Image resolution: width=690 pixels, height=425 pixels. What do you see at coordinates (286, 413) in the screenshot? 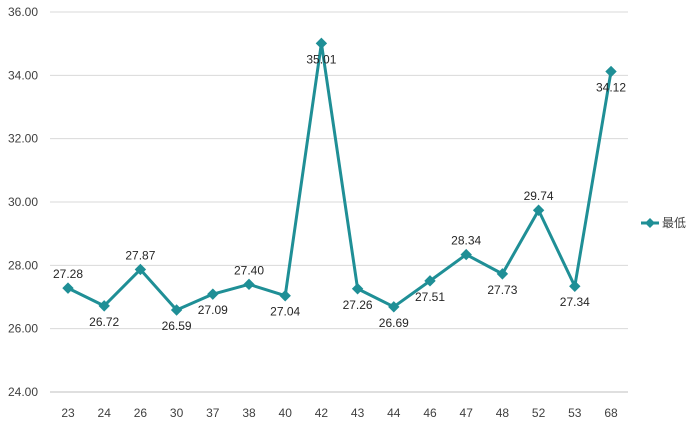
I see `x-tick-label: 40` at bounding box center [286, 413].